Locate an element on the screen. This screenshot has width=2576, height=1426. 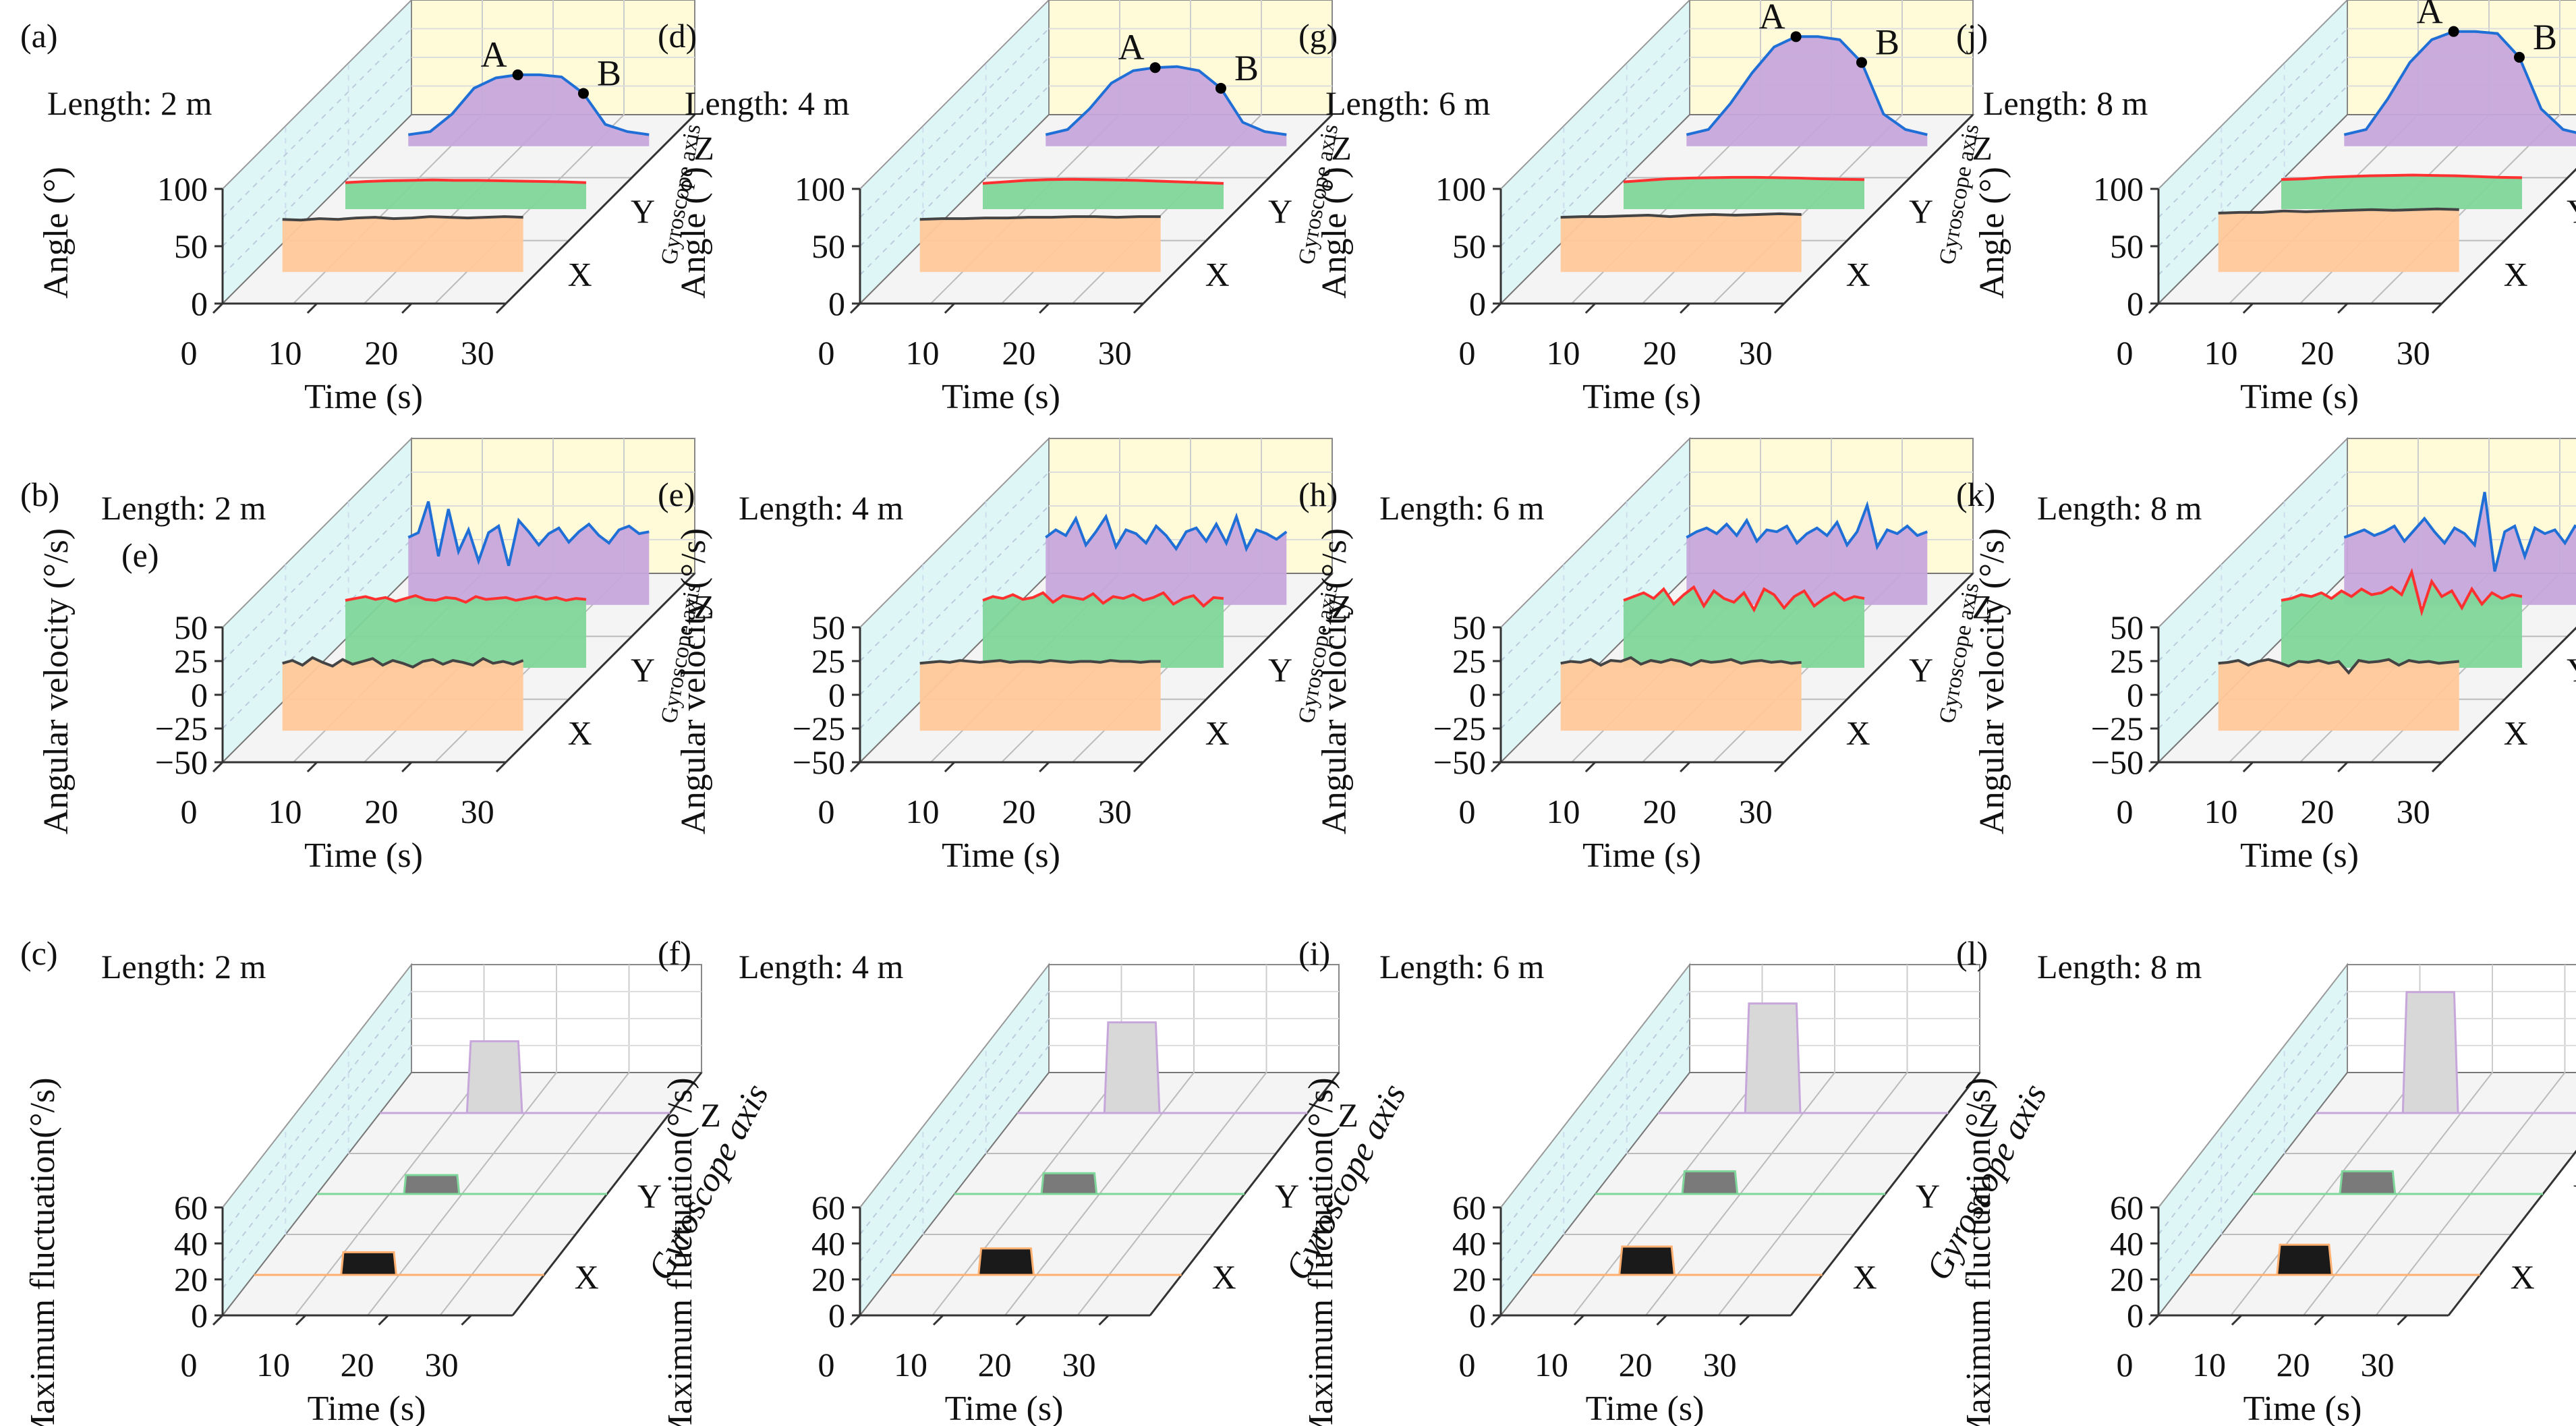
panel-letter: (g) is located at coordinates (1318, 36).